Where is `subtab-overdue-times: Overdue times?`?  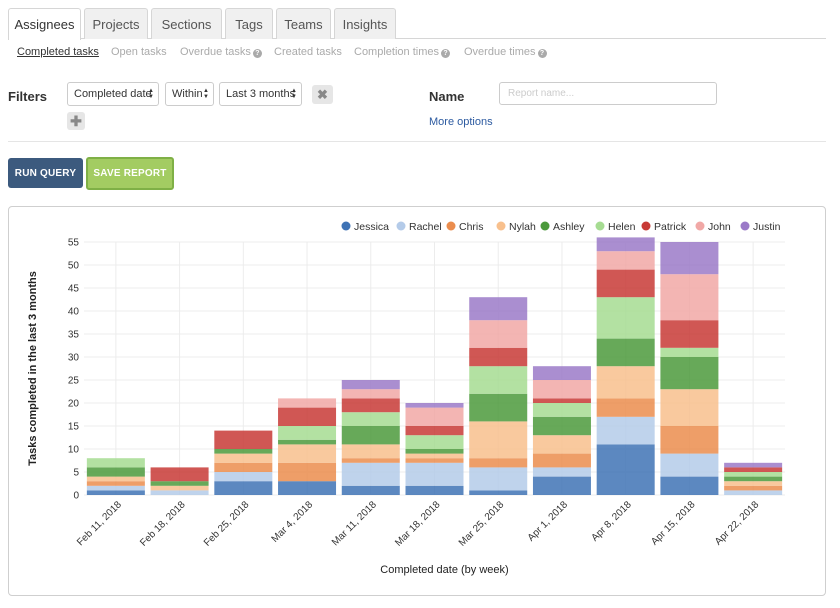
subtab-overdue-times: Overdue times? is located at coordinates (505, 52).